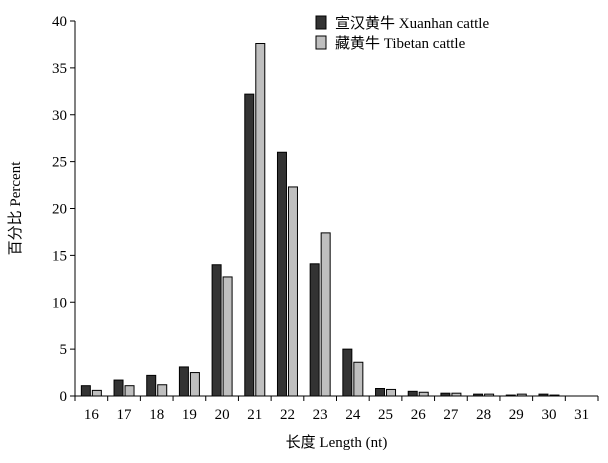  I want to click on x-tick-label: 26, so click(419, 415).